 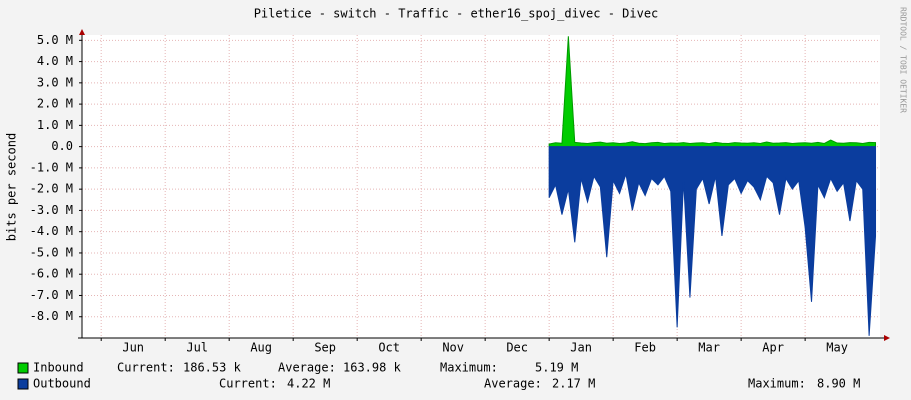 What do you see at coordinates (55, 40) in the screenshot?
I see `y-tick-label: 5.0 M` at bounding box center [55, 40].